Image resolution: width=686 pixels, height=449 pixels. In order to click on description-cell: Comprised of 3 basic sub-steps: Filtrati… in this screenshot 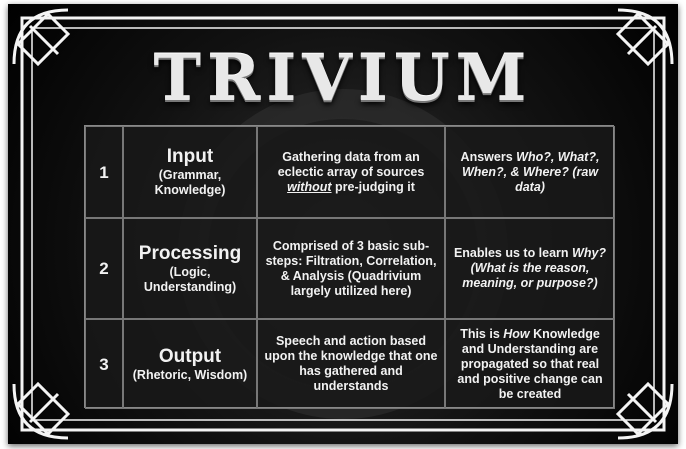, I will do `click(351, 268)`.